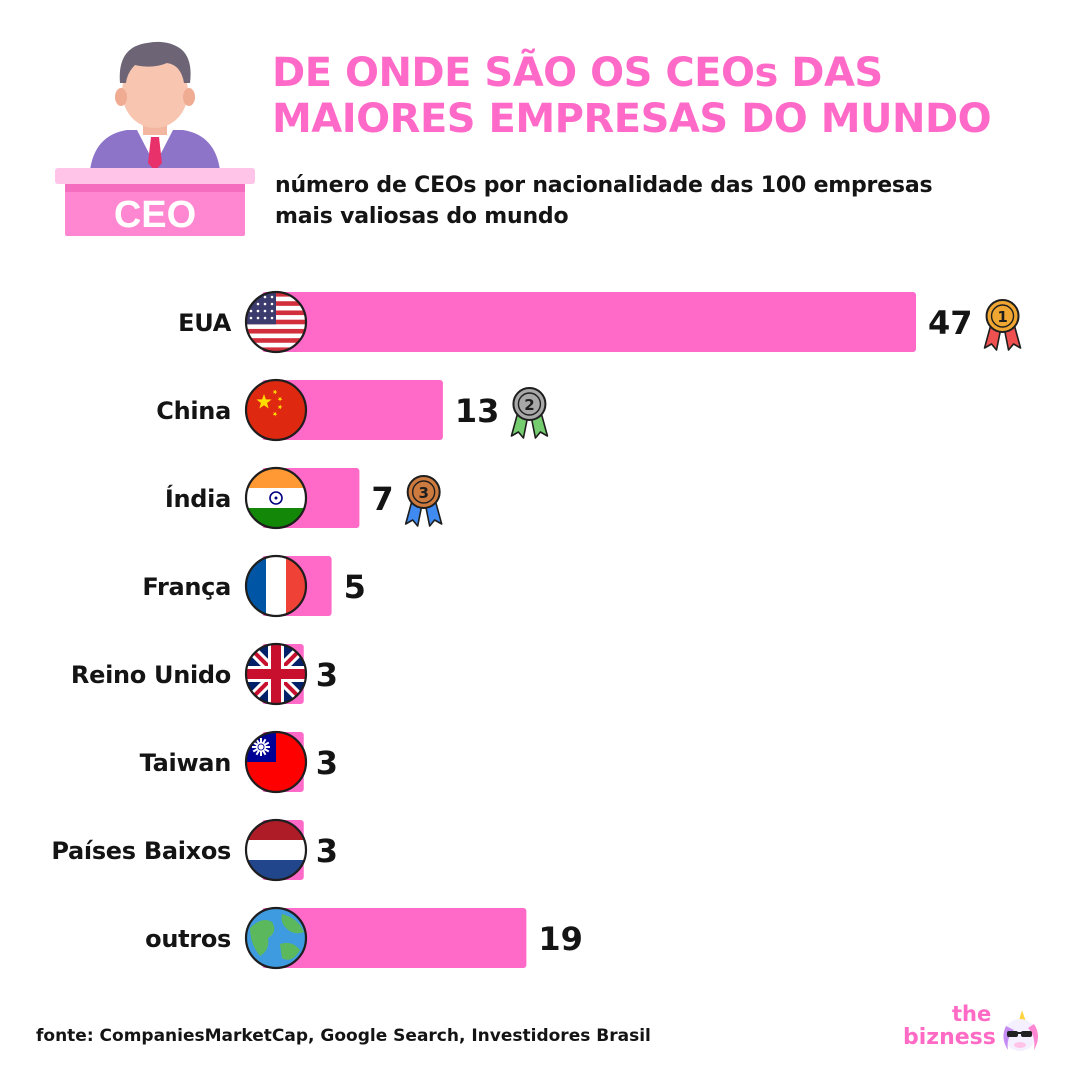 The image size is (1080, 1080). I want to click on category-label: Taiwan, so click(185, 763).